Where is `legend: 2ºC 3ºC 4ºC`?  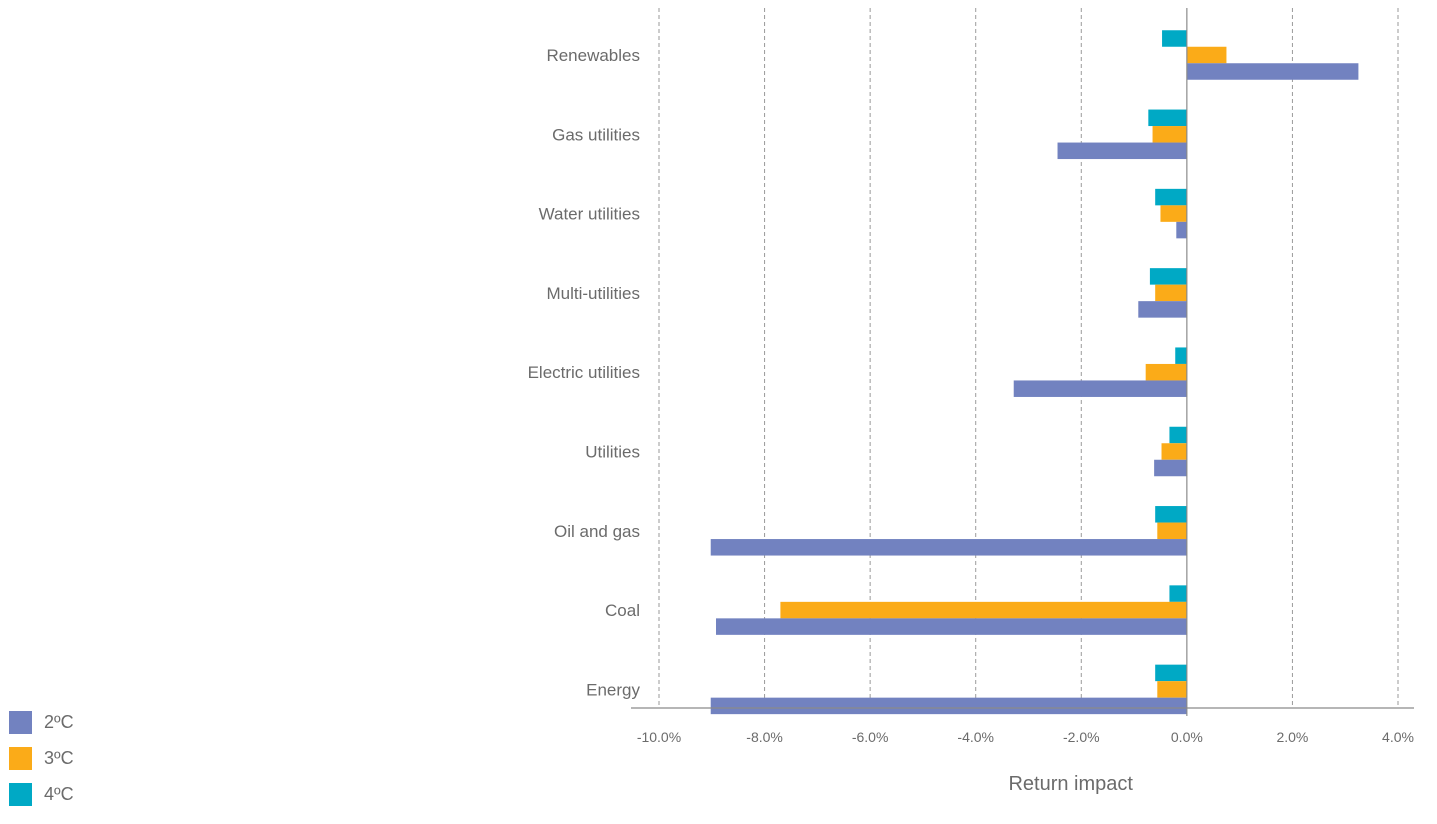
legend: 2ºC 3ºC 4ºC is located at coordinates (41, 764).